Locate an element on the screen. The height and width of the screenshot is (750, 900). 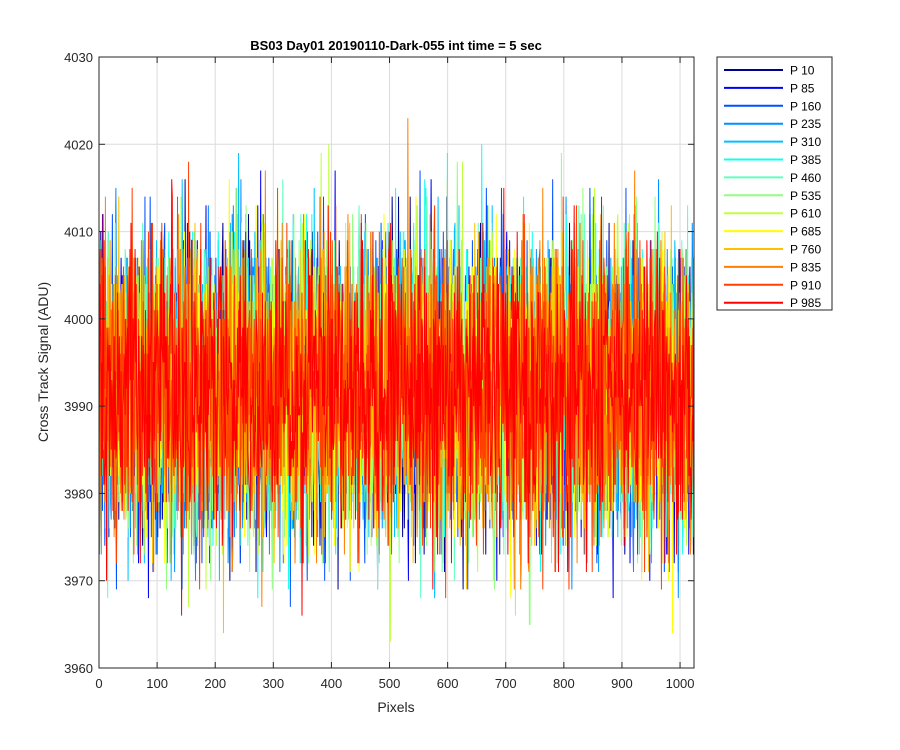
y-tick-label: 4000 is located at coordinates (78, 319).